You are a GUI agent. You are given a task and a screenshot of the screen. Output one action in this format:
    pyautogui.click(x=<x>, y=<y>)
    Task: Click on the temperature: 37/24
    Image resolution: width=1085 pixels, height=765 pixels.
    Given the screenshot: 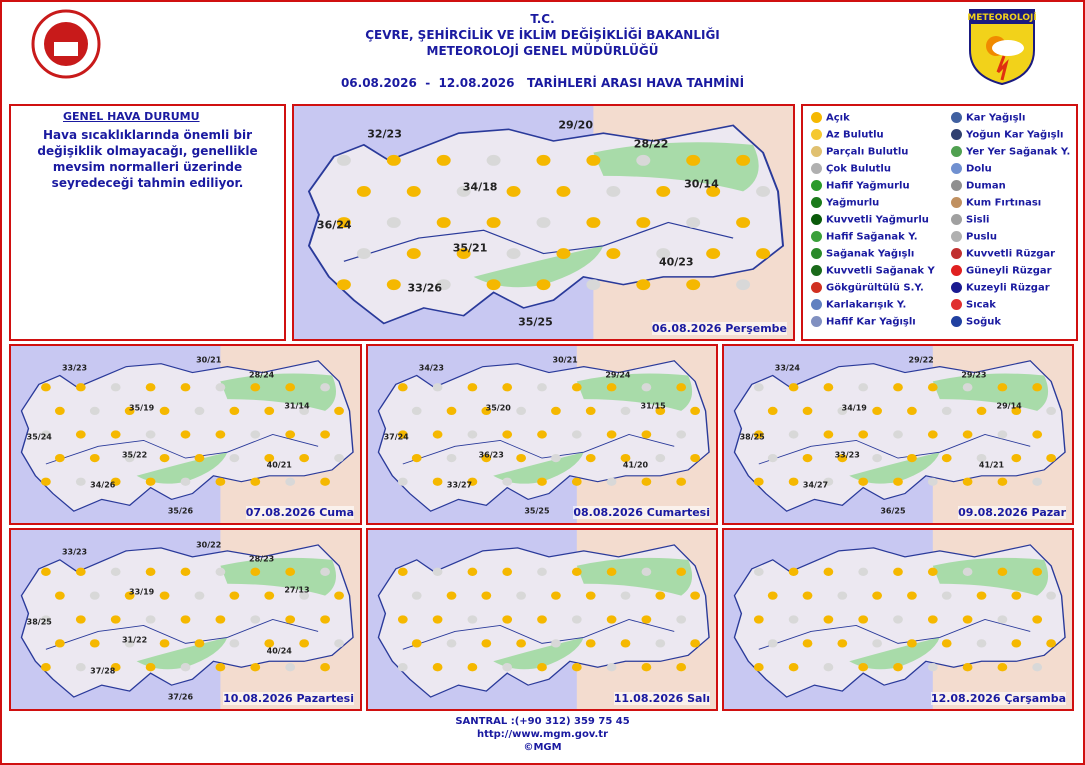 What is the action you would take?
    pyautogui.click(x=396, y=436)
    